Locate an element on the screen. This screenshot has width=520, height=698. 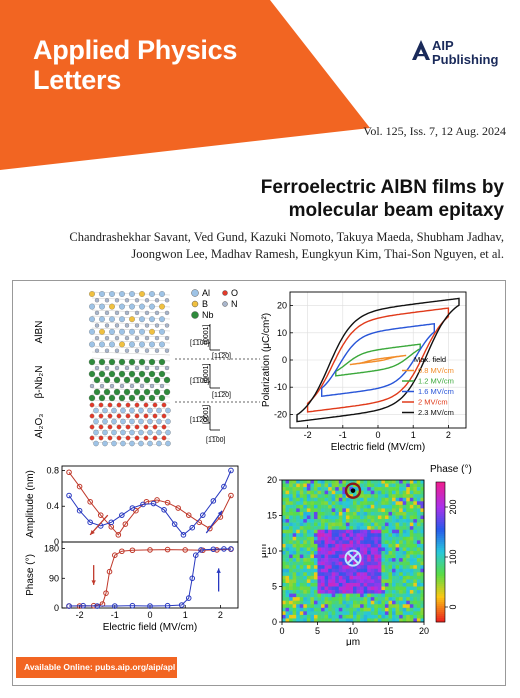
article-title-line2: molecular beam epitaxy is located at coordinates (396, 210).